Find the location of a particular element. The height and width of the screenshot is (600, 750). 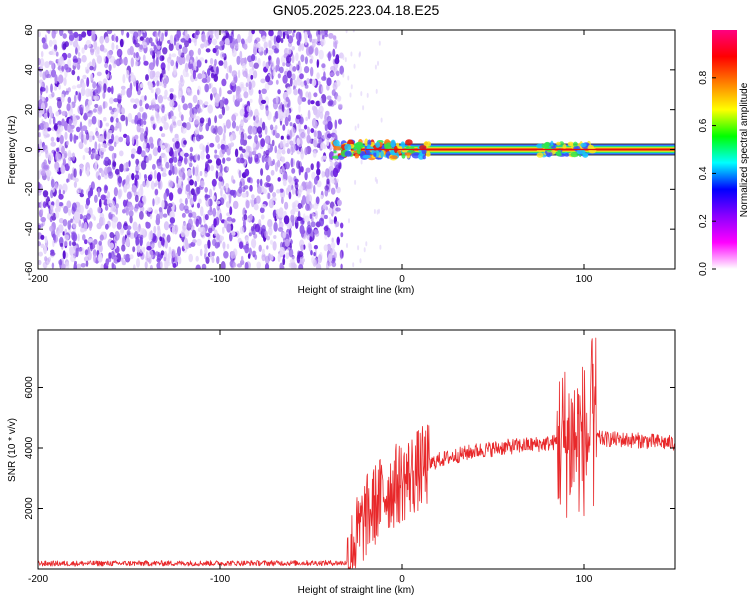

snr-x-tick-label: -100 is located at coordinates (220, 579).